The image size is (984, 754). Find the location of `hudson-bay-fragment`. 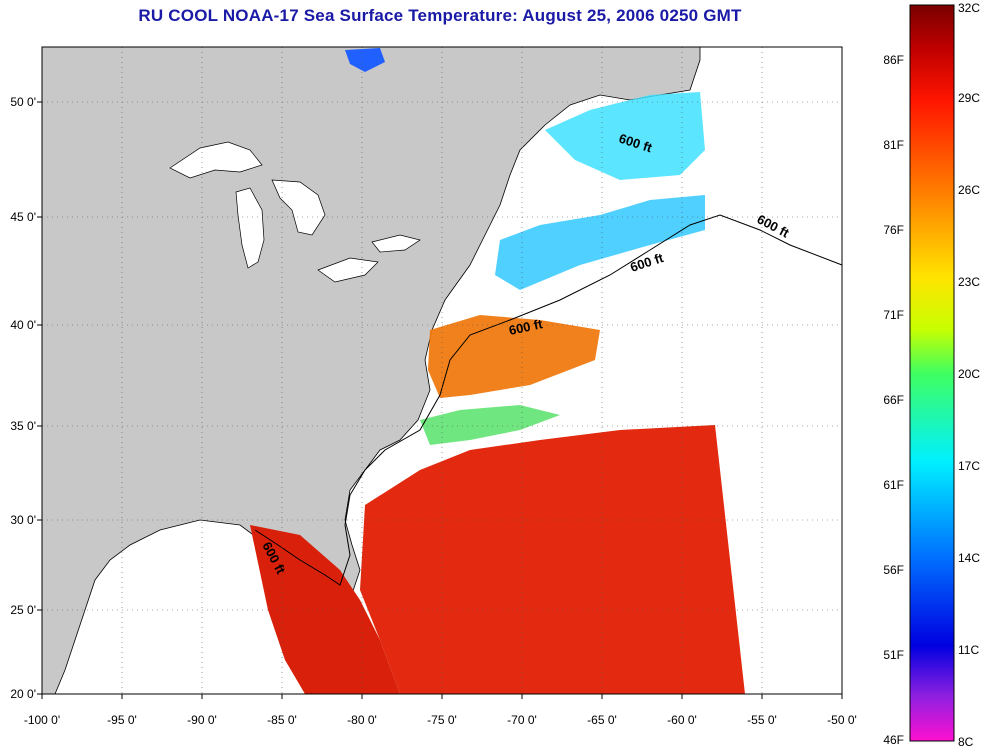

hudson-bay-fragment is located at coordinates (365, 60).